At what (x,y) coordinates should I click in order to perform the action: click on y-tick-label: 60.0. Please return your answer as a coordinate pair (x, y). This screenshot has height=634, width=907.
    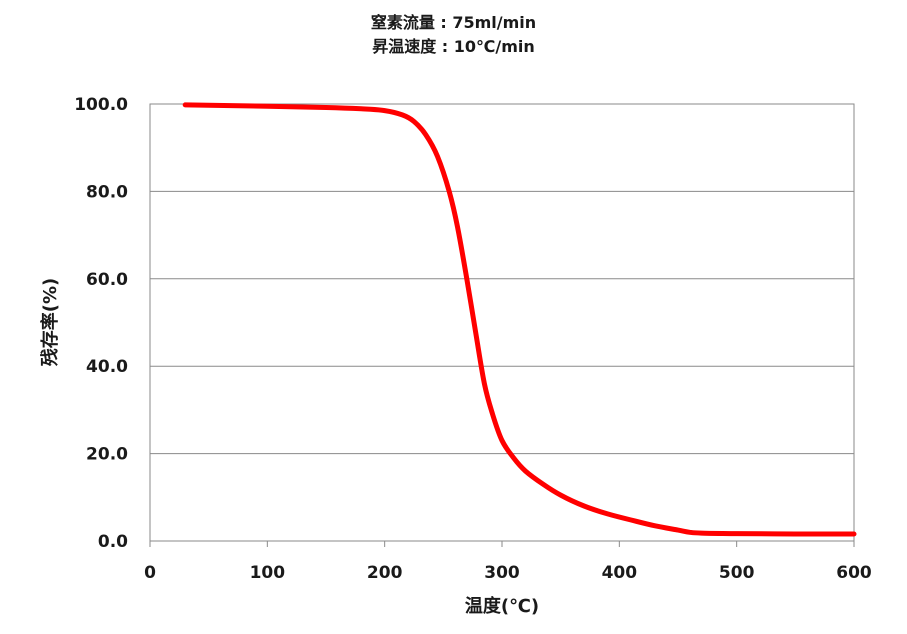
    Looking at the image, I should click on (107, 280).